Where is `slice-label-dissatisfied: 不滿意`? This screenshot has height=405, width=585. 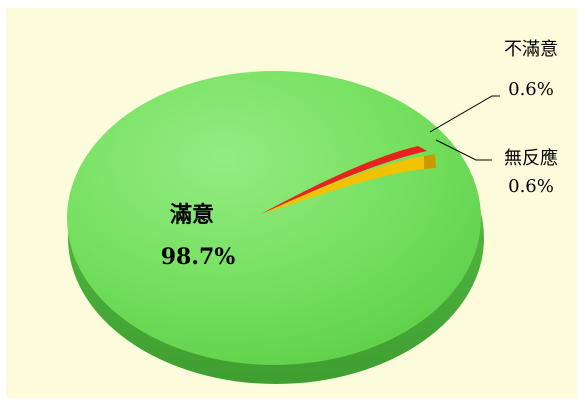
slice-label-dissatisfied: 不滿意 is located at coordinates (531, 49).